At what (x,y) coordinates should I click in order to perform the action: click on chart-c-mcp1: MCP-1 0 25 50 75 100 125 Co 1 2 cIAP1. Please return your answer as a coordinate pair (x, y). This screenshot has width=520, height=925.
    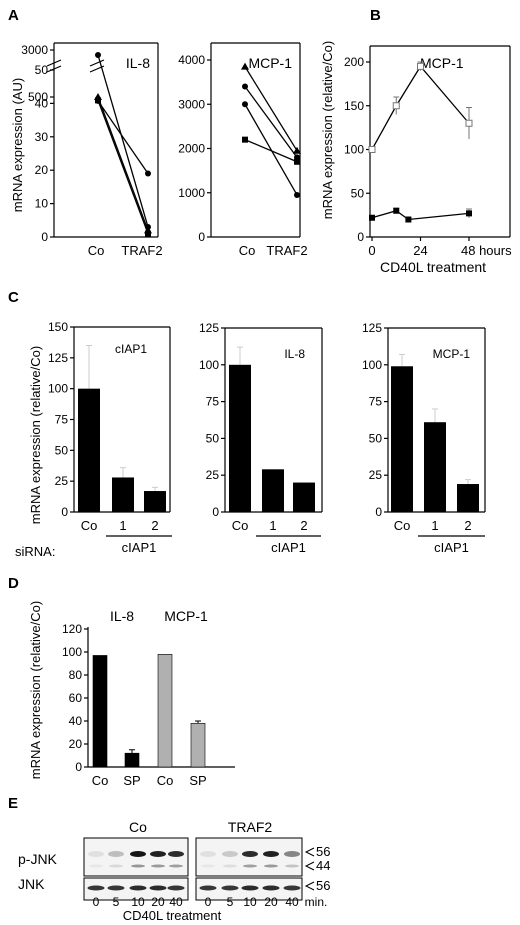
    Looking at the image, I should click on (424, 438).